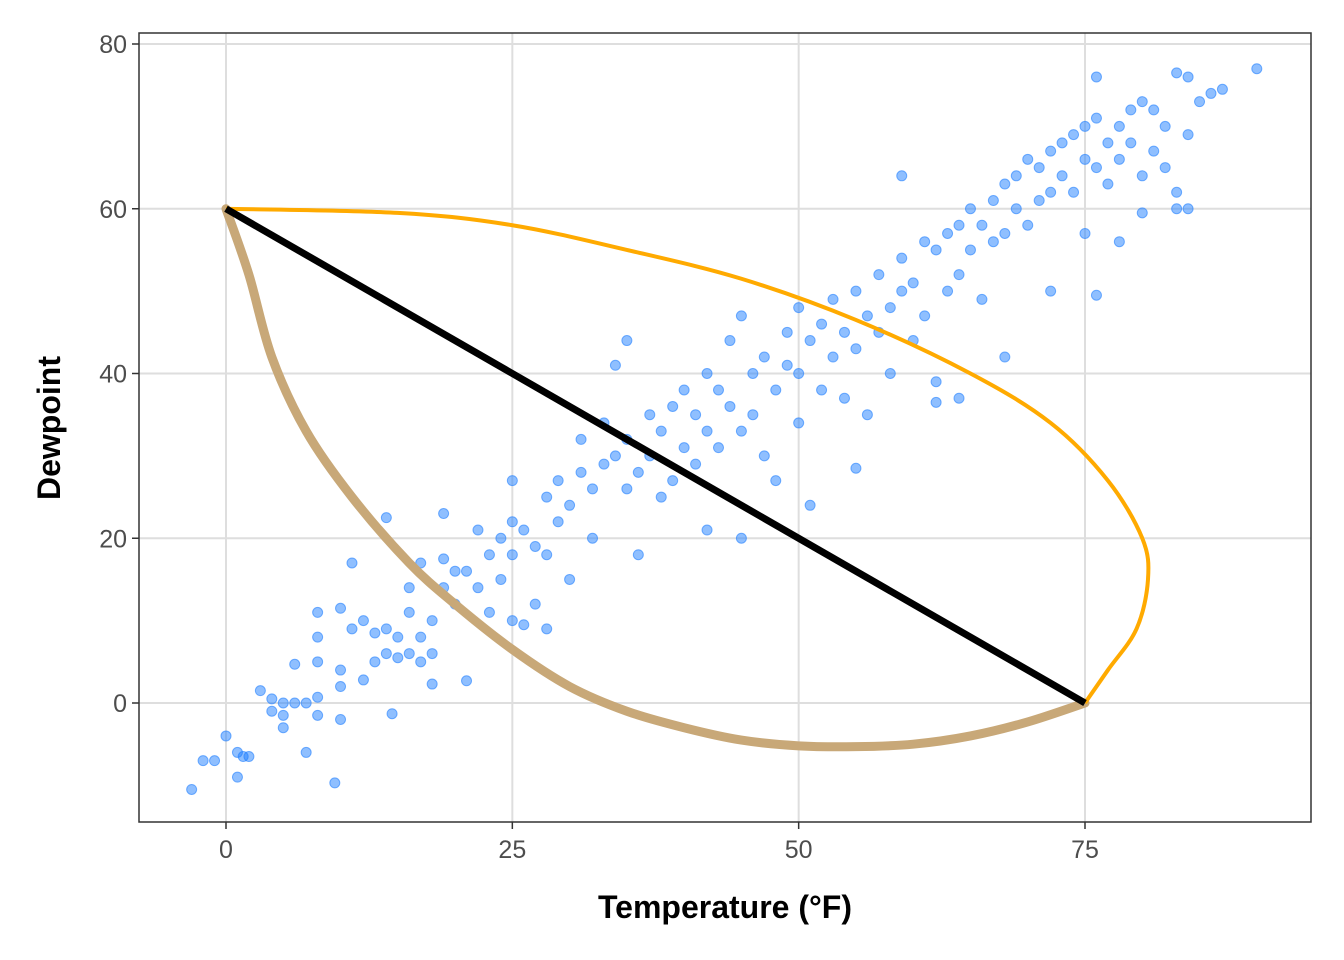 This screenshot has width=1344, height=960. What do you see at coordinates (120, 704) in the screenshot?
I see `y-tick-label: 0` at bounding box center [120, 704].